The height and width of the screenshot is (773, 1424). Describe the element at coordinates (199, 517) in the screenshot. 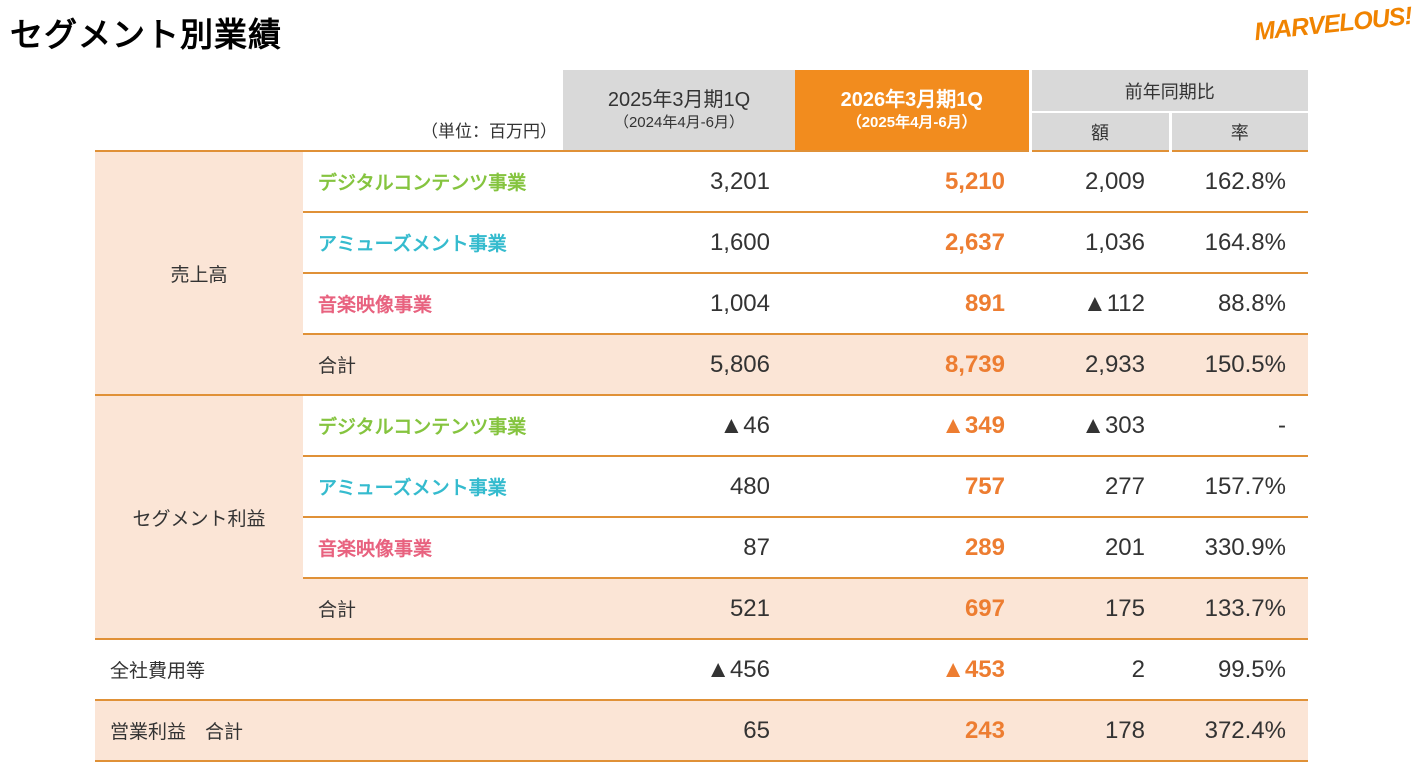

I see `group-label-segment-profit: セグメント利益` at that location.